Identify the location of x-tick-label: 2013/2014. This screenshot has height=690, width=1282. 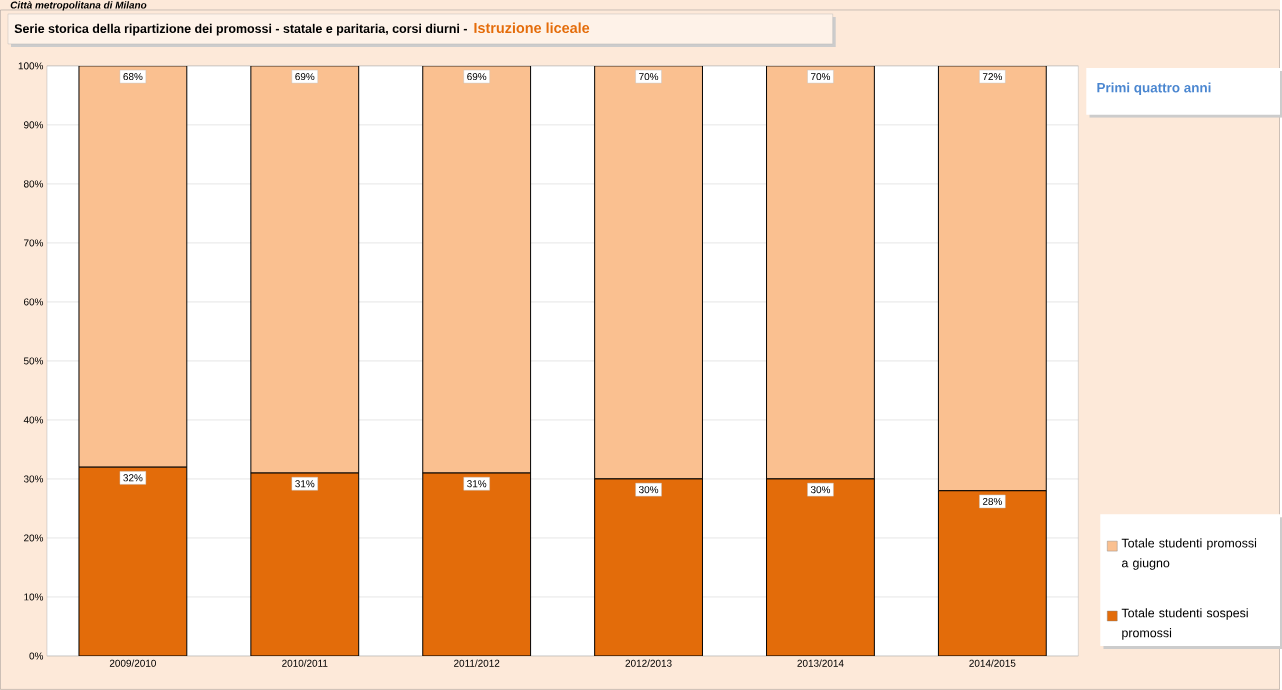
(820, 663).